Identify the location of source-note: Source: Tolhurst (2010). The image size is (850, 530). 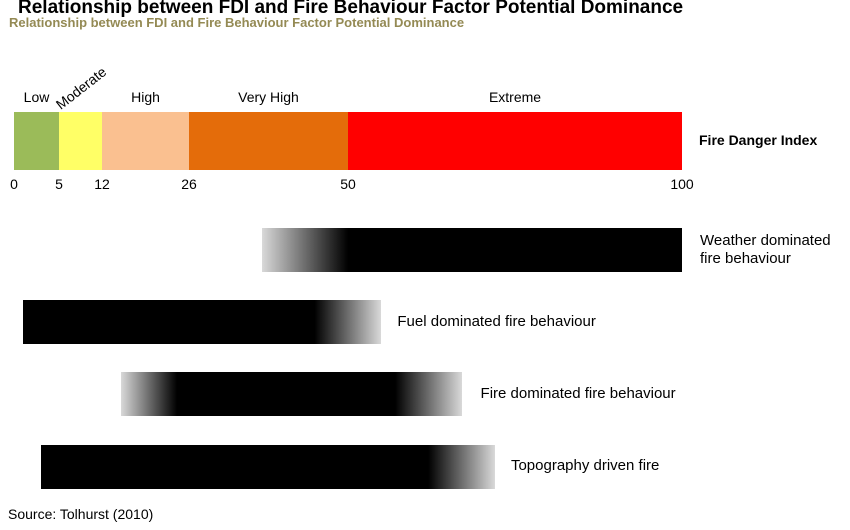
(81, 514).